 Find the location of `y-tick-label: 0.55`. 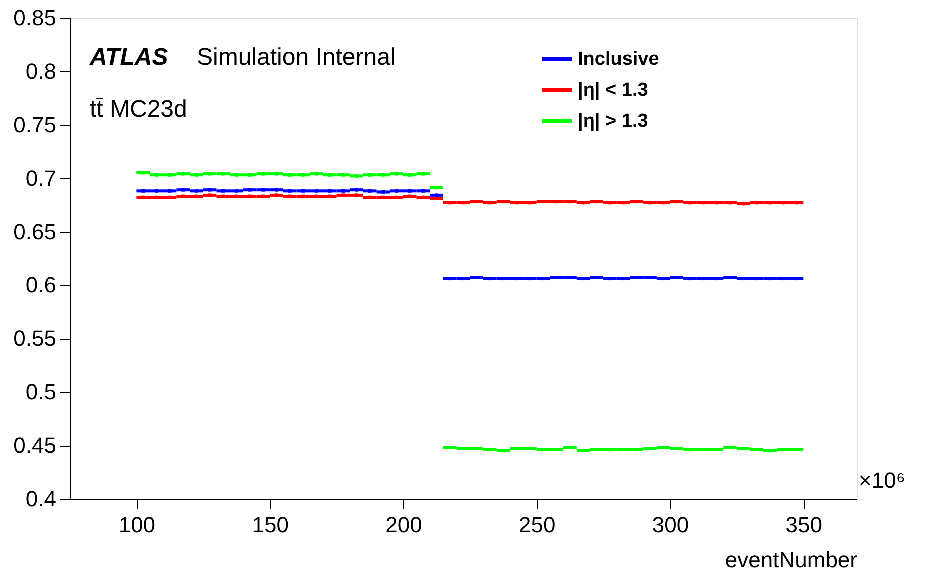

y-tick-label: 0.55 is located at coordinates (35, 339).